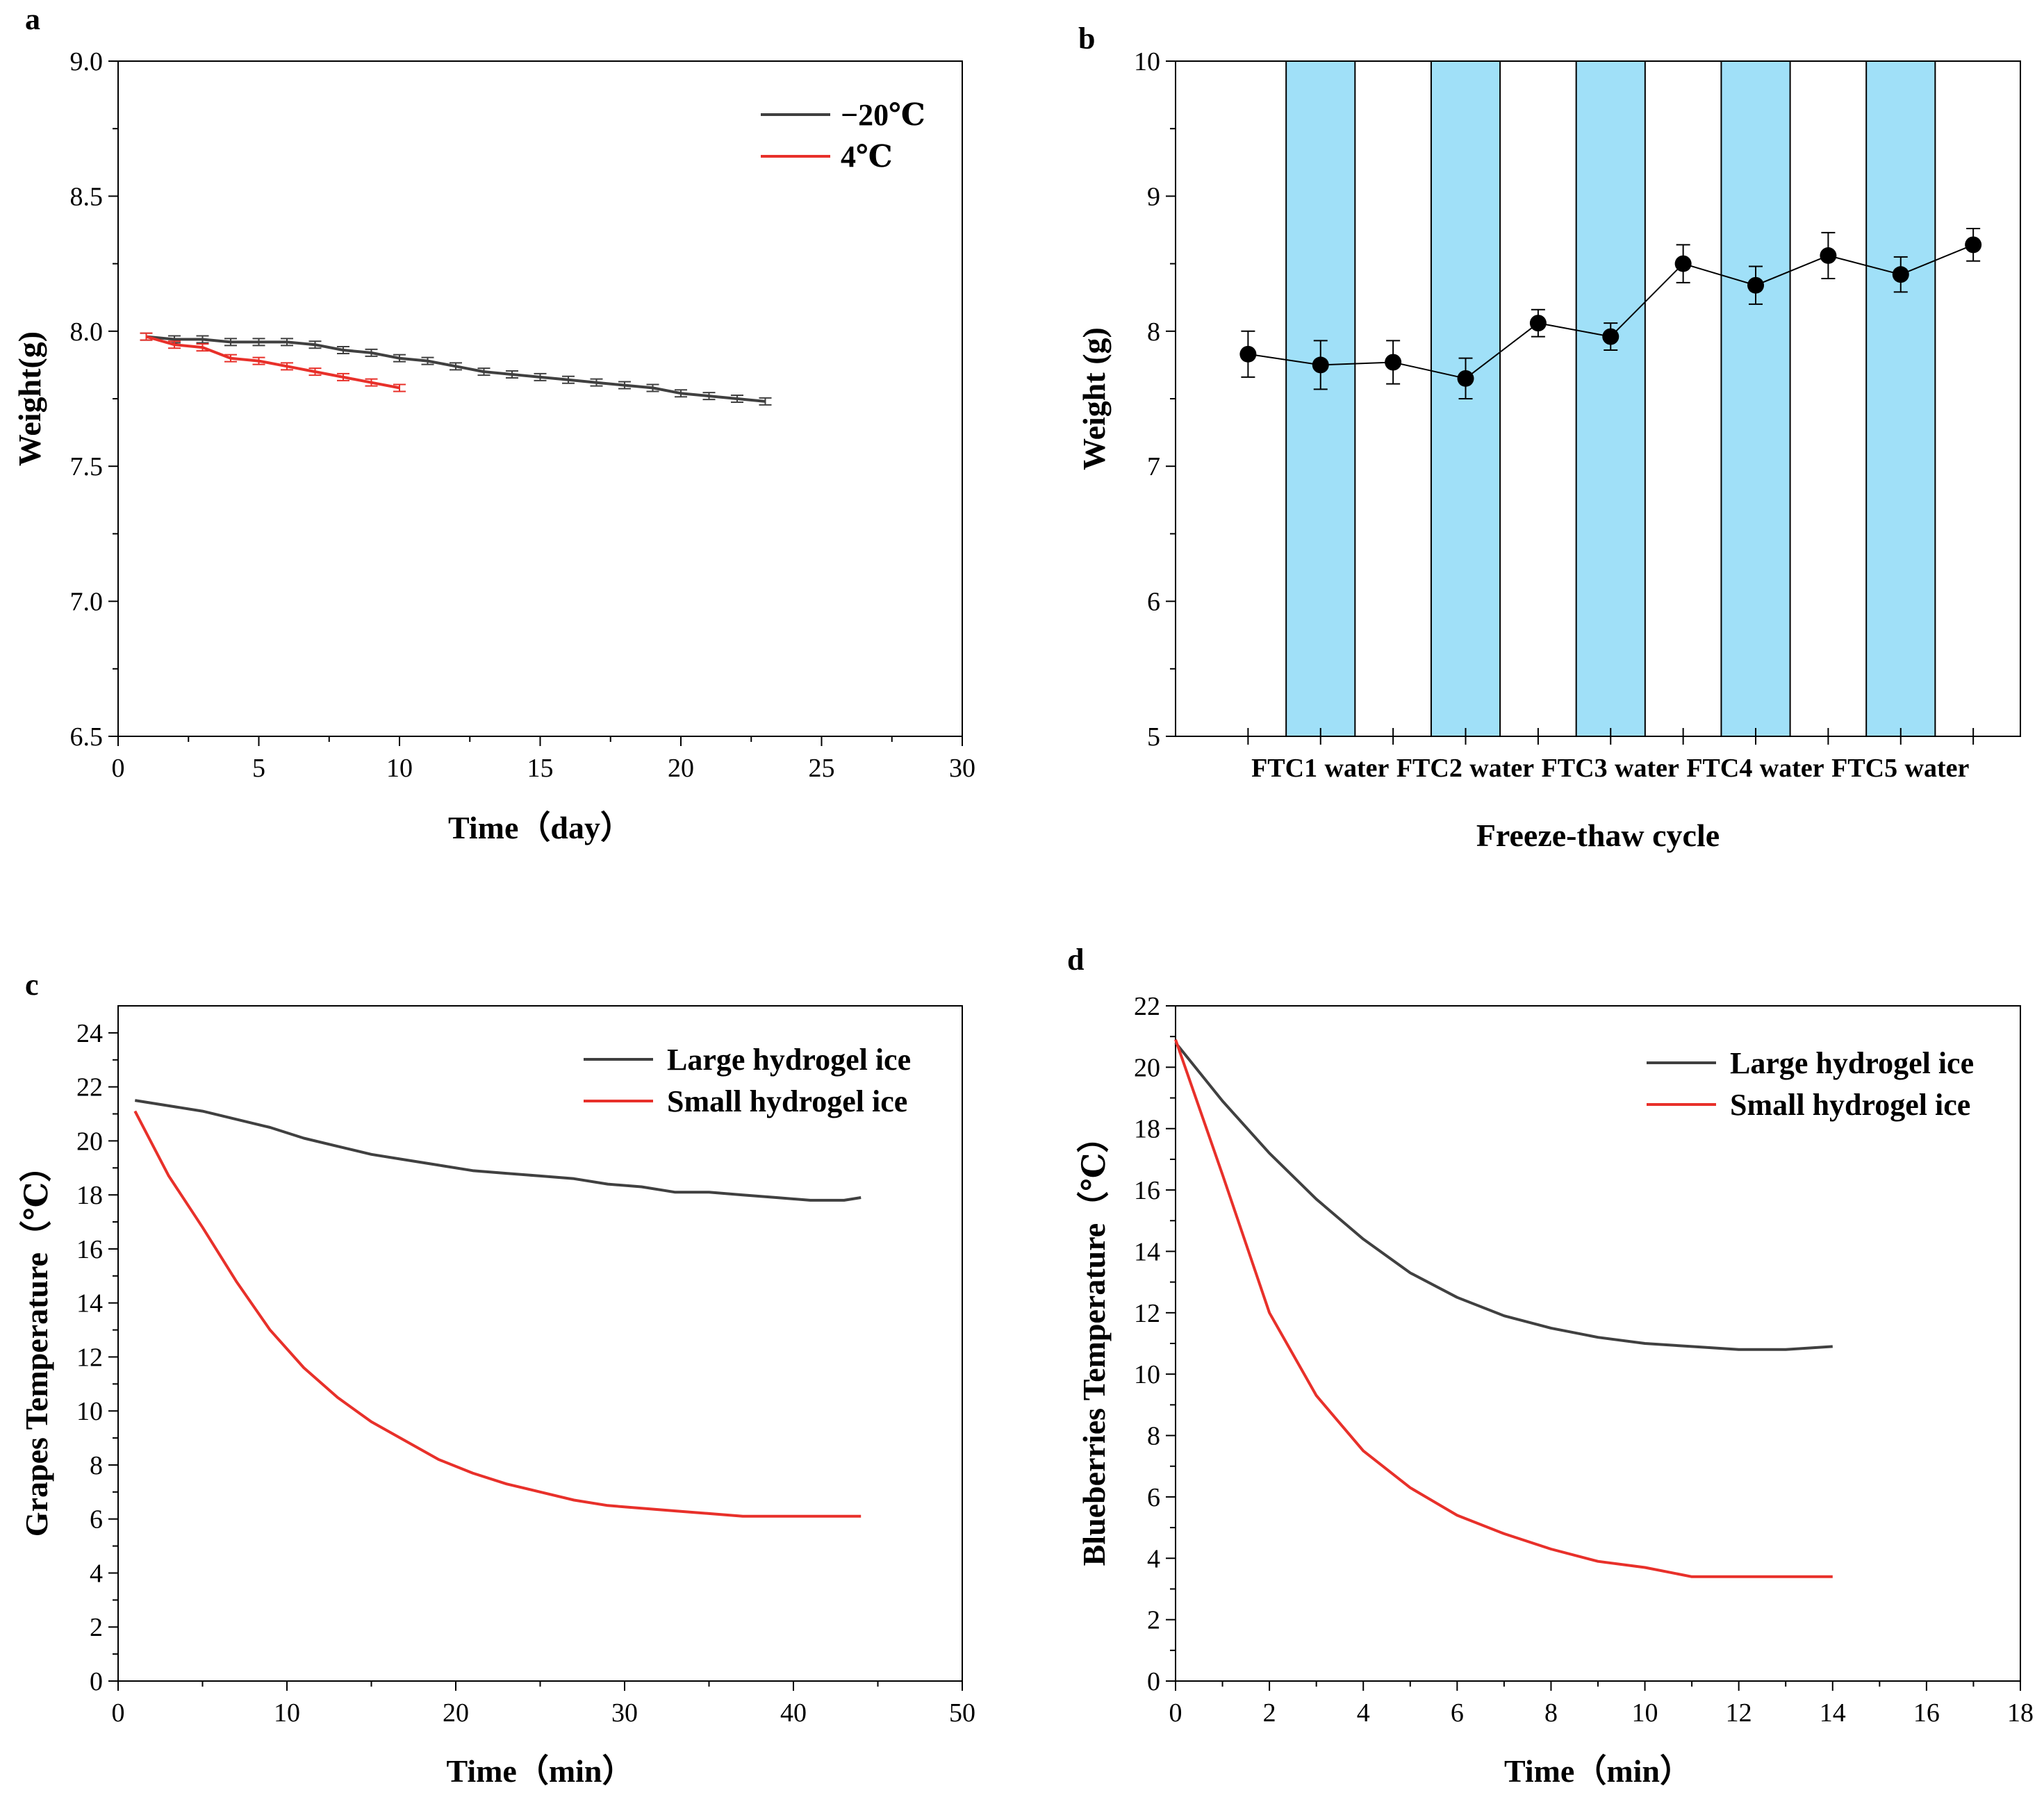 This screenshot has width=2044, height=1804. Describe the element at coordinates (36, 1343) in the screenshot. I see `y-axis-title: Grapes Temperature（℃）` at that location.